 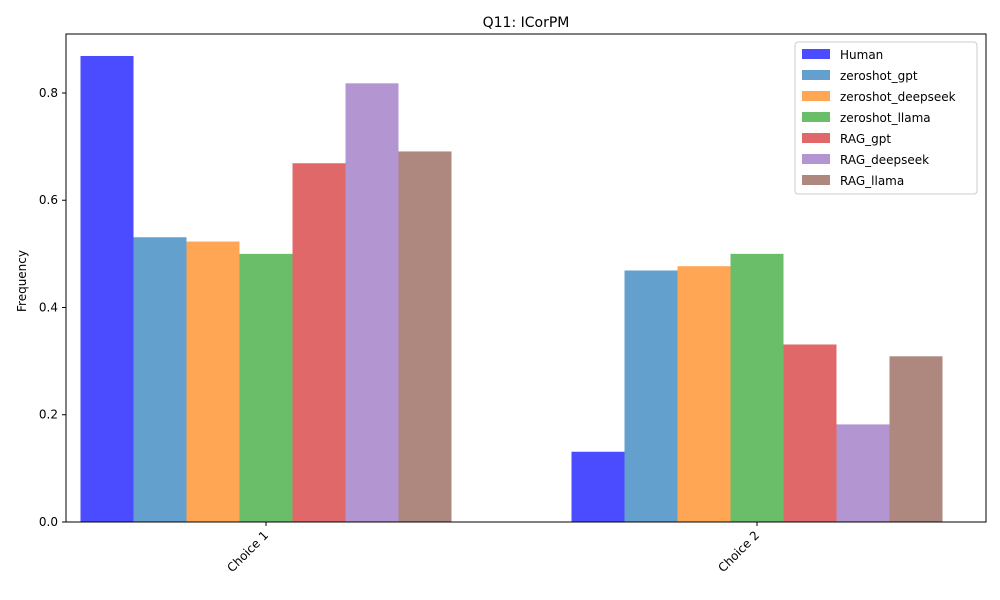 What do you see at coordinates (526, 23) in the screenshot?
I see `chart-title: Q11: ICorPM` at bounding box center [526, 23].